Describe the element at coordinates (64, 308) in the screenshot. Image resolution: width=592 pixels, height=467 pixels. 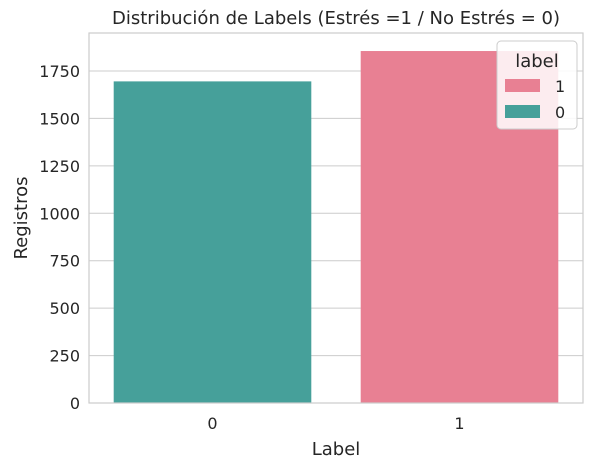
I see `y-tick-label: 500` at that location.